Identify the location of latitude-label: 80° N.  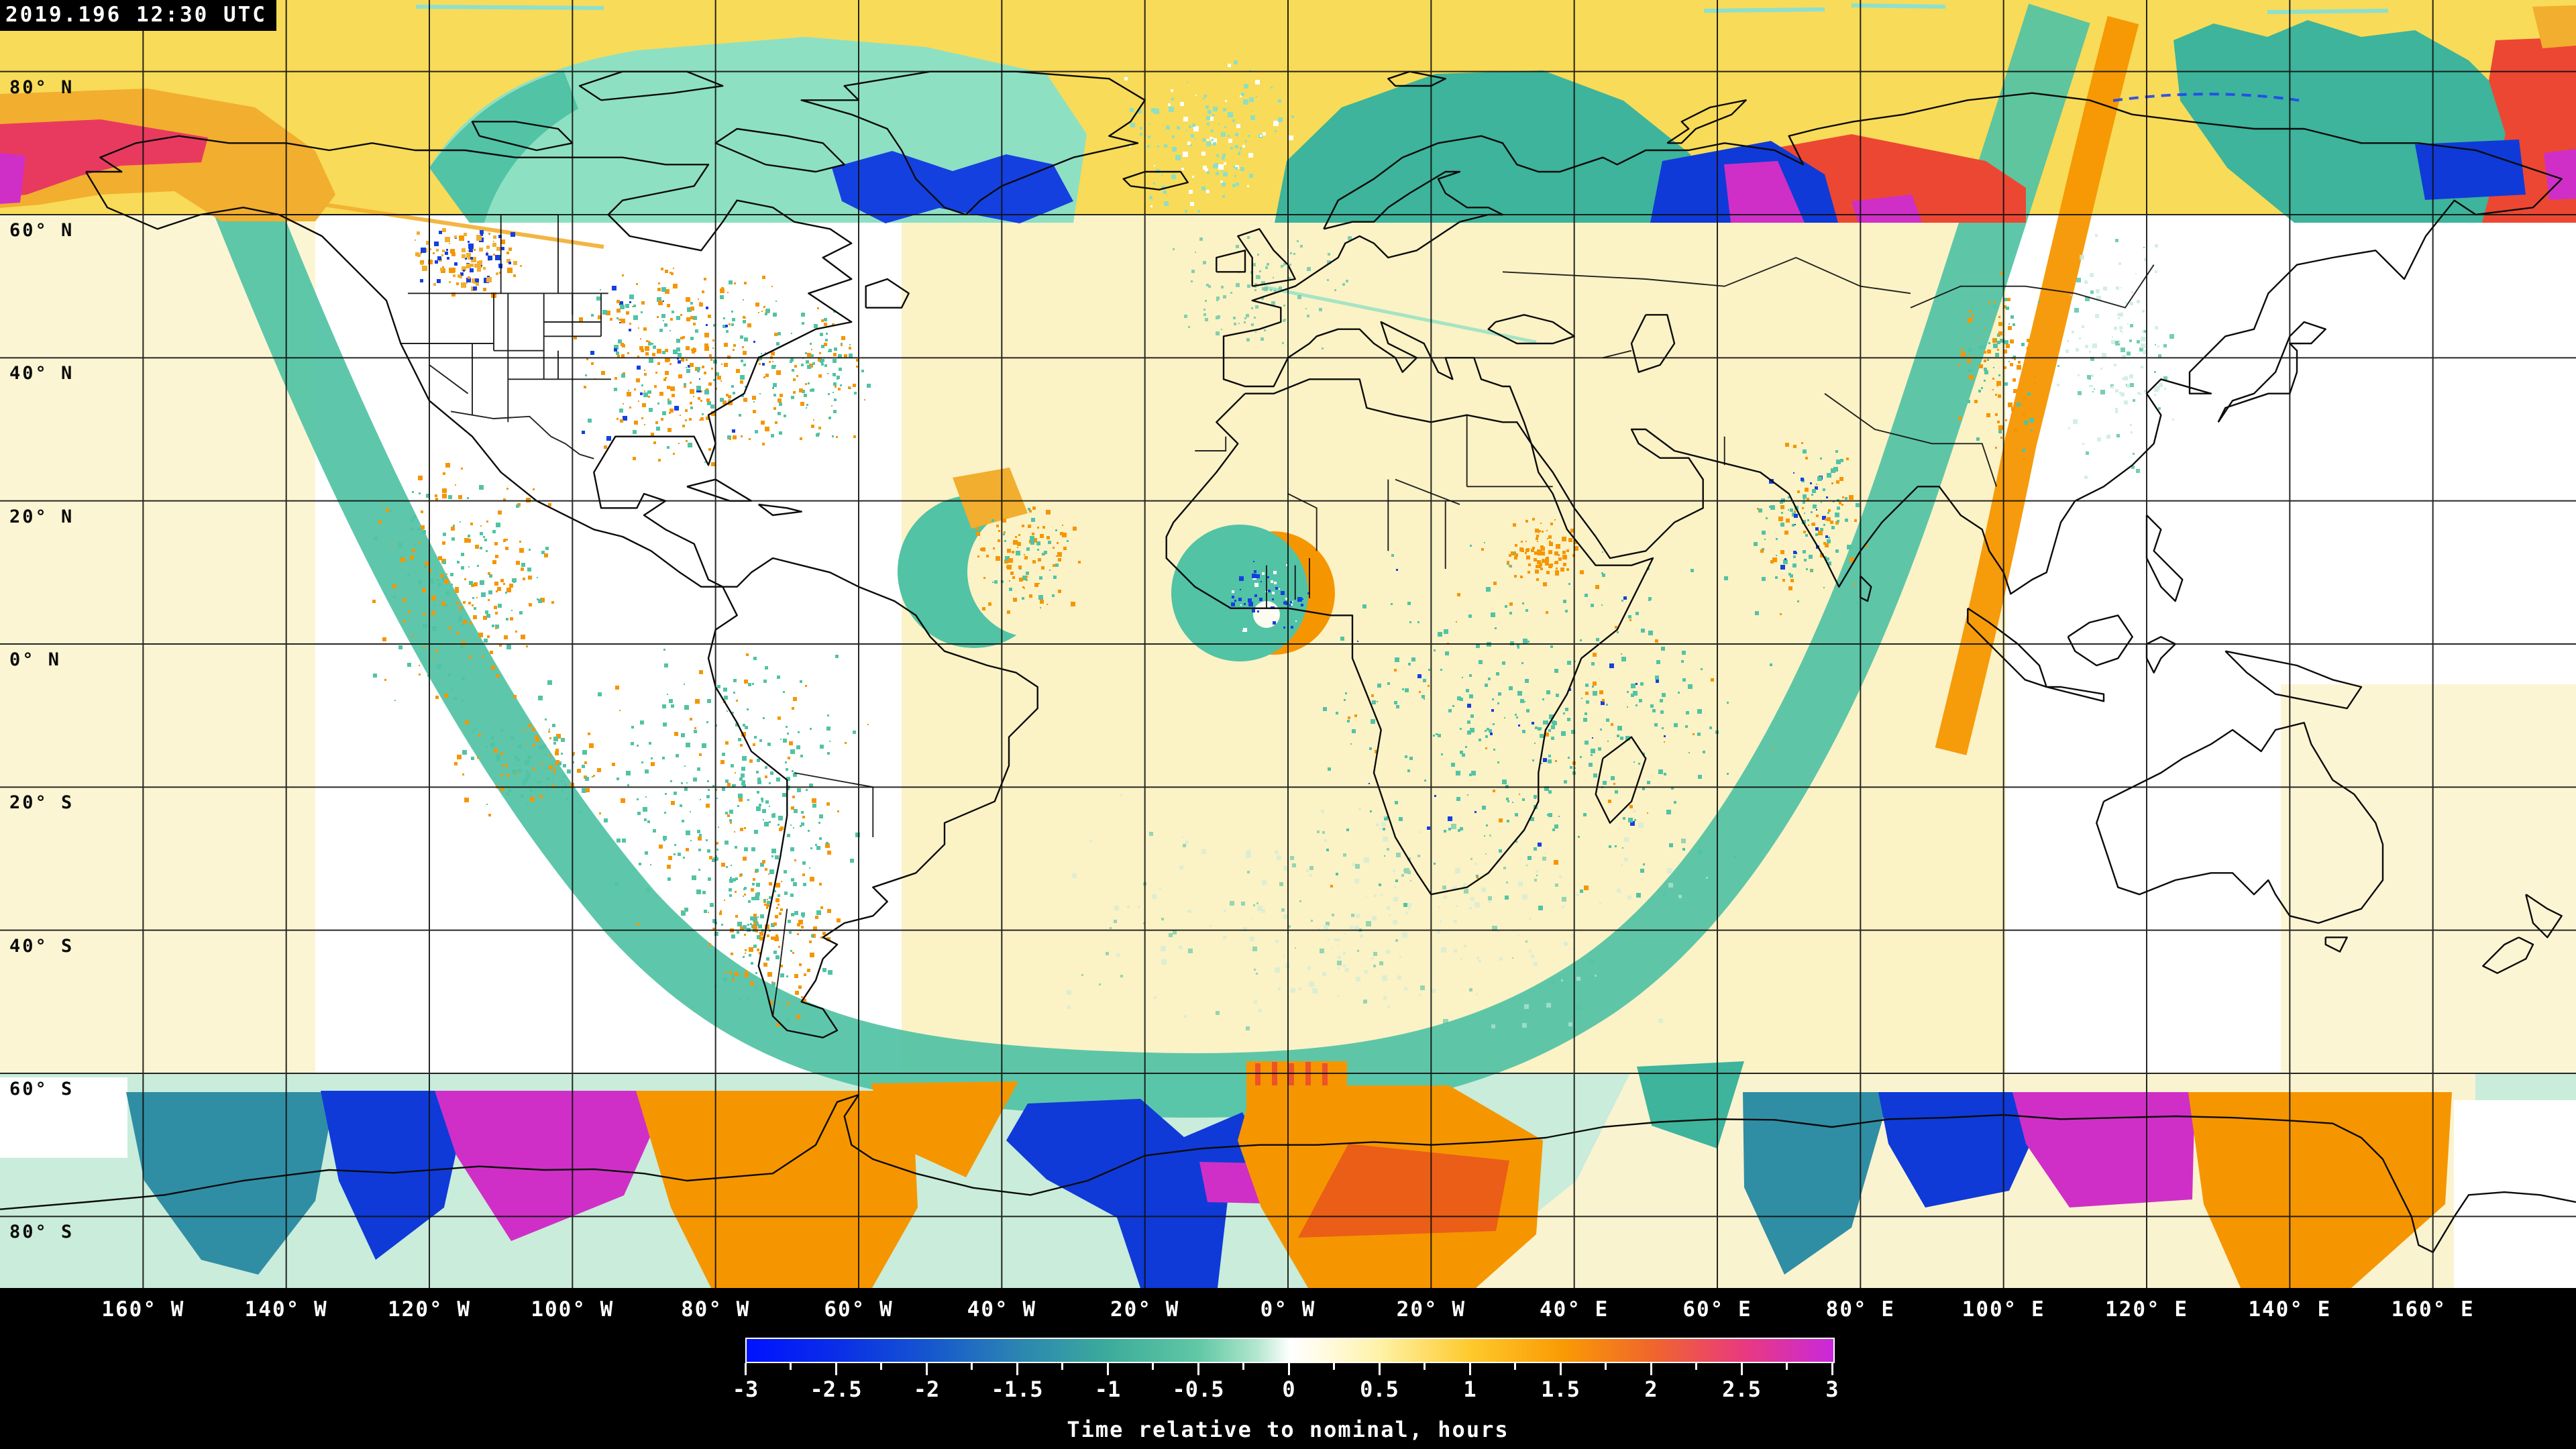
(41, 87).